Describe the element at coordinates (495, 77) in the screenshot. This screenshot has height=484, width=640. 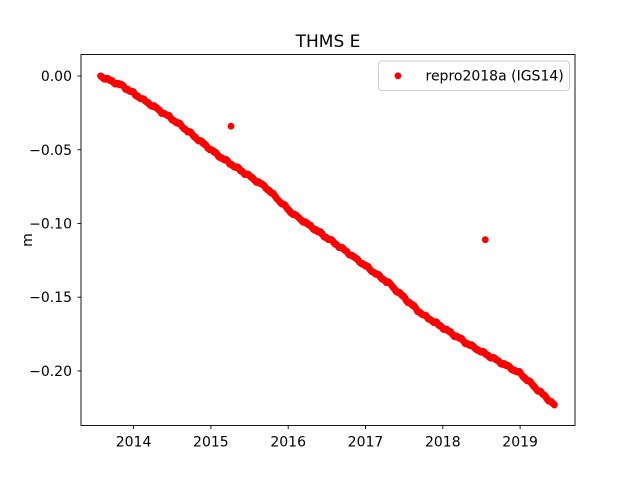
I see `legend-label: repro2018a (IGS14)` at that location.